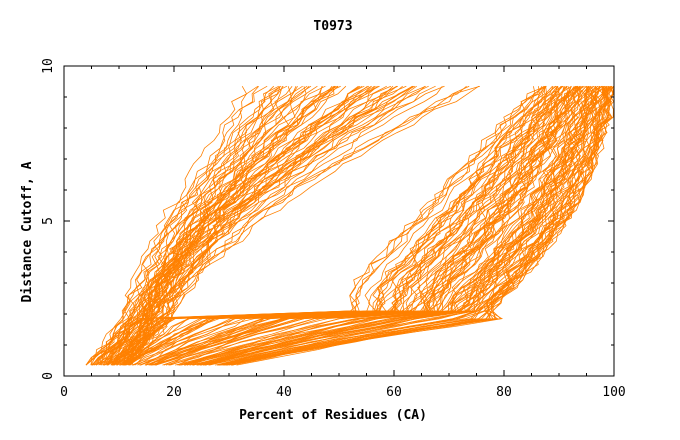 The width and height of the screenshot is (680, 440). Describe the element at coordinates (48, 66) in the screenshot. I see `y-tick-label: 10` at that location.